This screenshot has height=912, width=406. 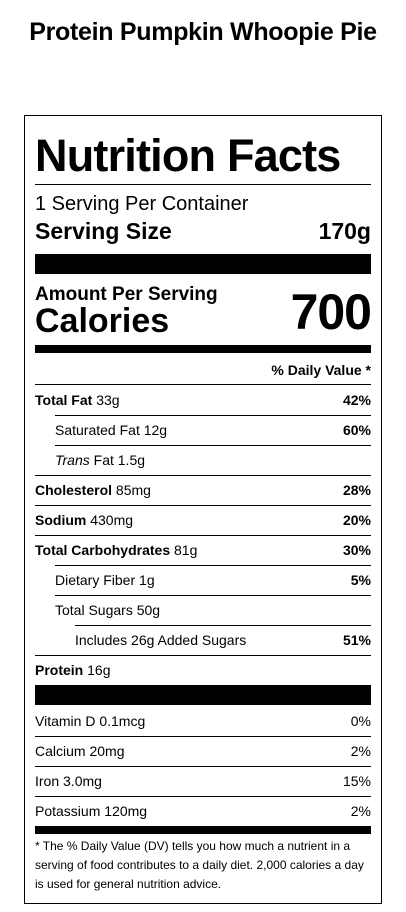 What do you see at coordinates (321, 370) in the screenshot?
I see `daily-value-header: % Daily Value *` at bounding box center [321, 370].